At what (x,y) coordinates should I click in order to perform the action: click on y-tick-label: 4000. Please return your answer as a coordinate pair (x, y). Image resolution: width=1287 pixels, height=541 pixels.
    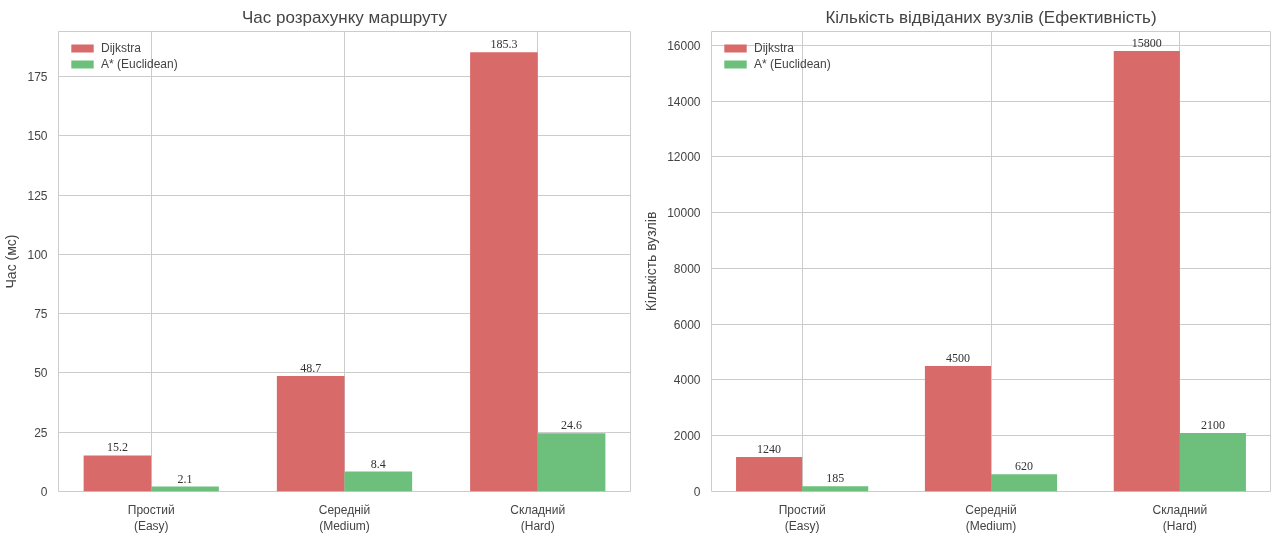
    Looking at the image, I should click on (687, 380).